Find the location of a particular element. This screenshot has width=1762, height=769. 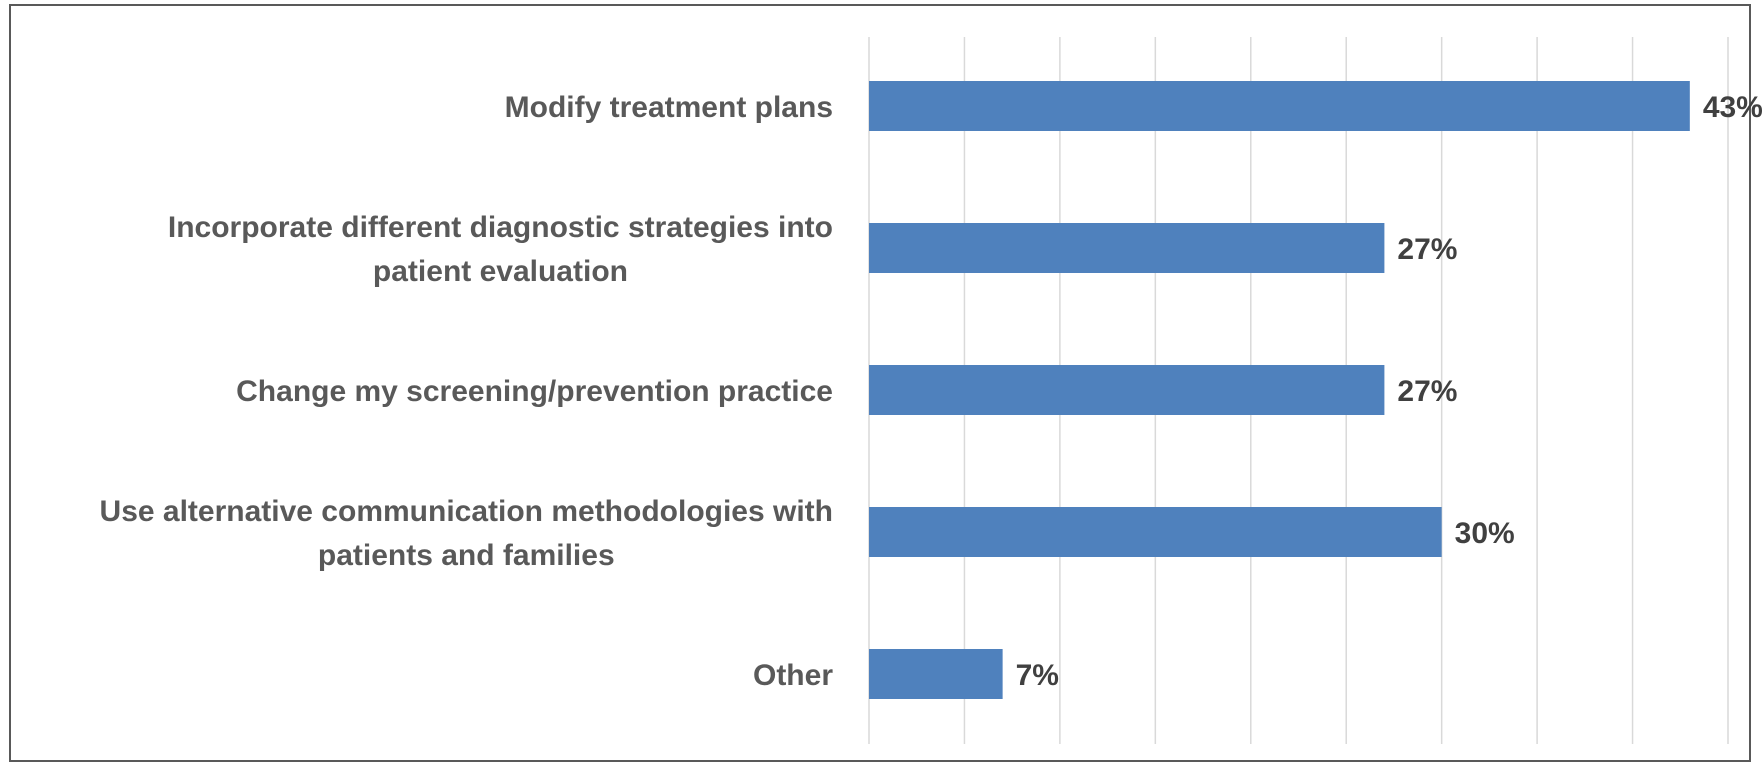

category-label: Modify treatment plans is located at coordinates (669, 107).